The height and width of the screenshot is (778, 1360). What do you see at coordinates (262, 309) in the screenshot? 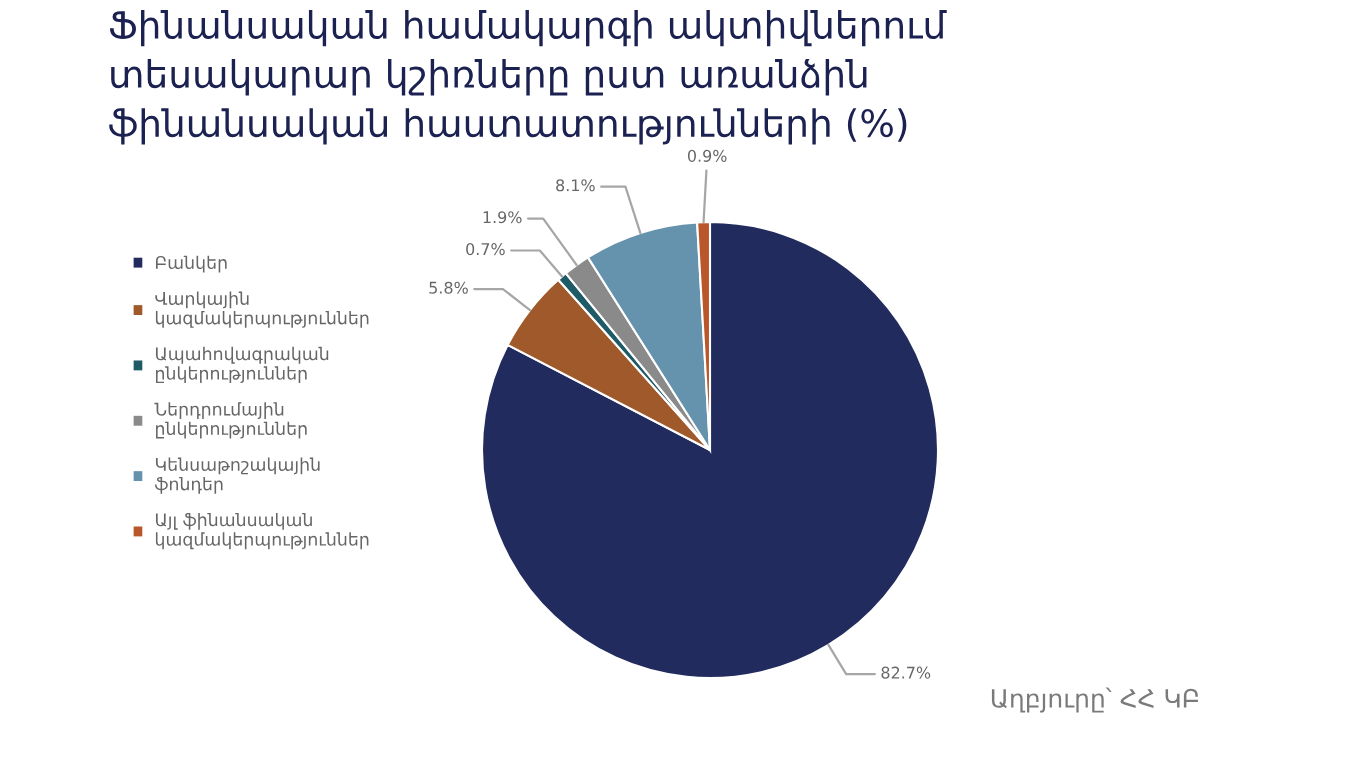
I see `legend-label: Վարկային կազմակերպություններ` at bounding box center [262, 309].